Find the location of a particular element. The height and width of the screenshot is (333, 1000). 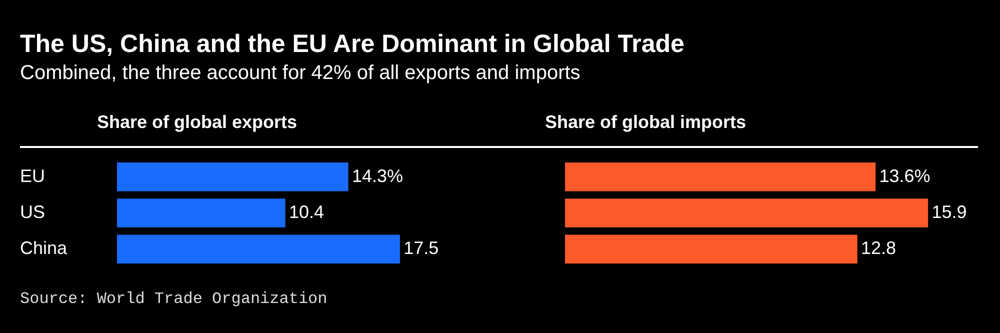

source-note: Source: World Trade Organization is located at coordinates (174, 299).